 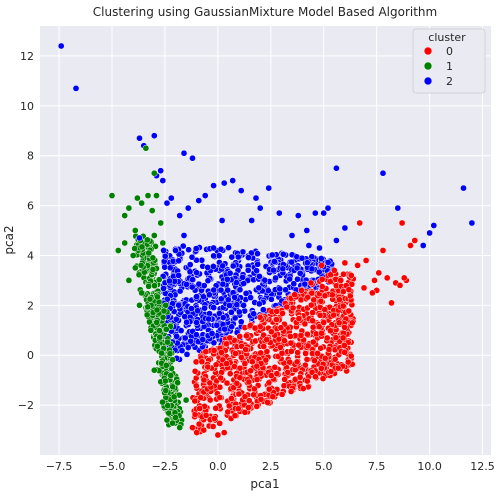 I want to click on legend-title: cluster, so click(x=447, y=37).